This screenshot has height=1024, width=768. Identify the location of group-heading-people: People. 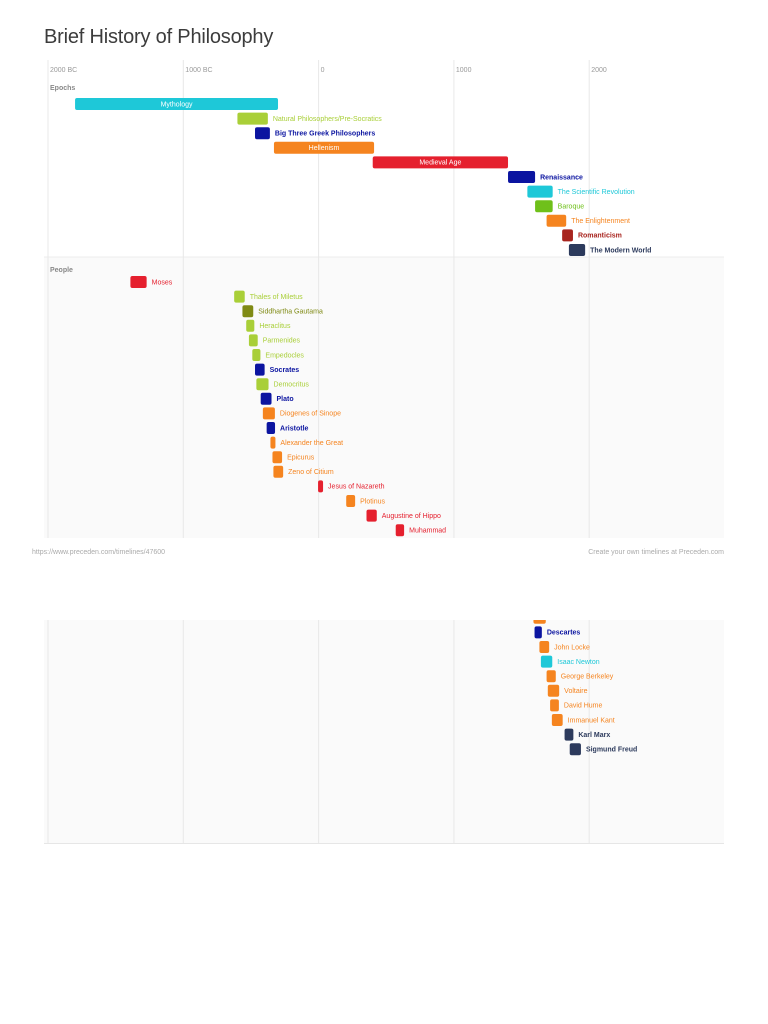
(61, 270).